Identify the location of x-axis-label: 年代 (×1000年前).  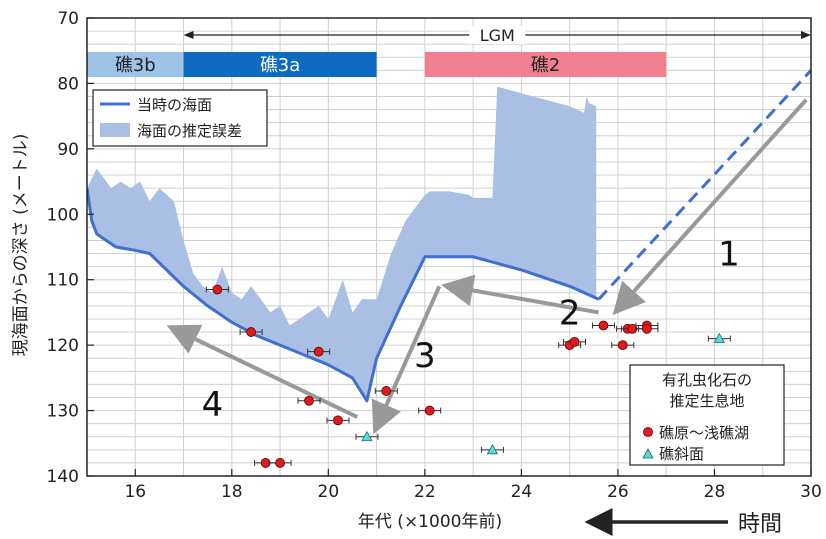
(430, 522).